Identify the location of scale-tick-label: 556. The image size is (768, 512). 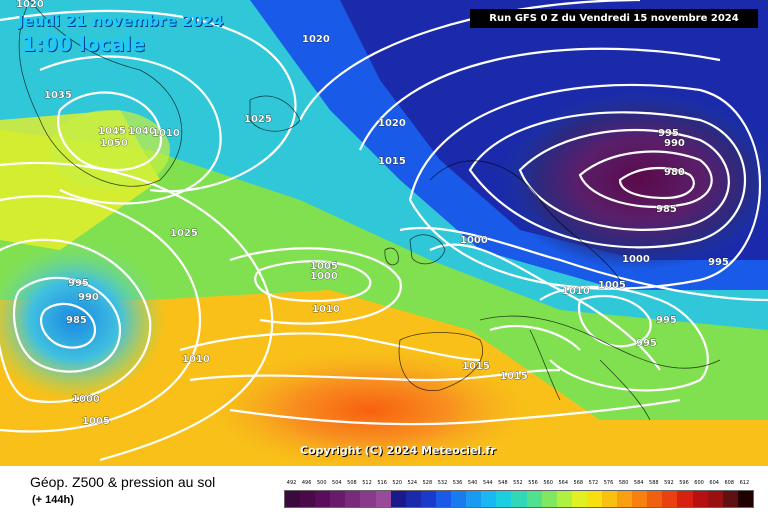
(533, 483).